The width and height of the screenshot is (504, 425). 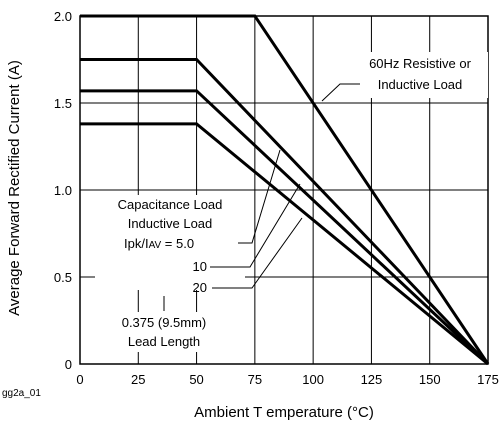 I want to click on x-tick-label: 50, so click(x=196, y=379).